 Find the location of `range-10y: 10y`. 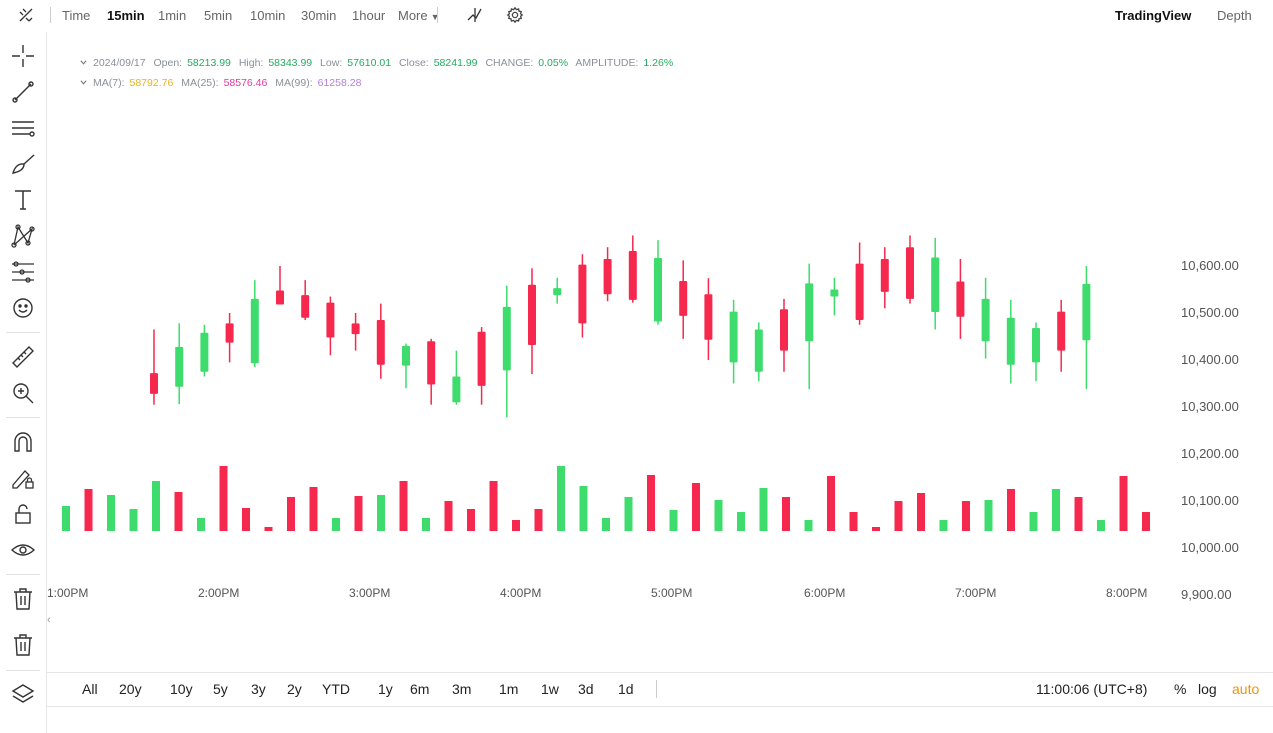

range-10y: 10y is located at coordinates (181, 689).